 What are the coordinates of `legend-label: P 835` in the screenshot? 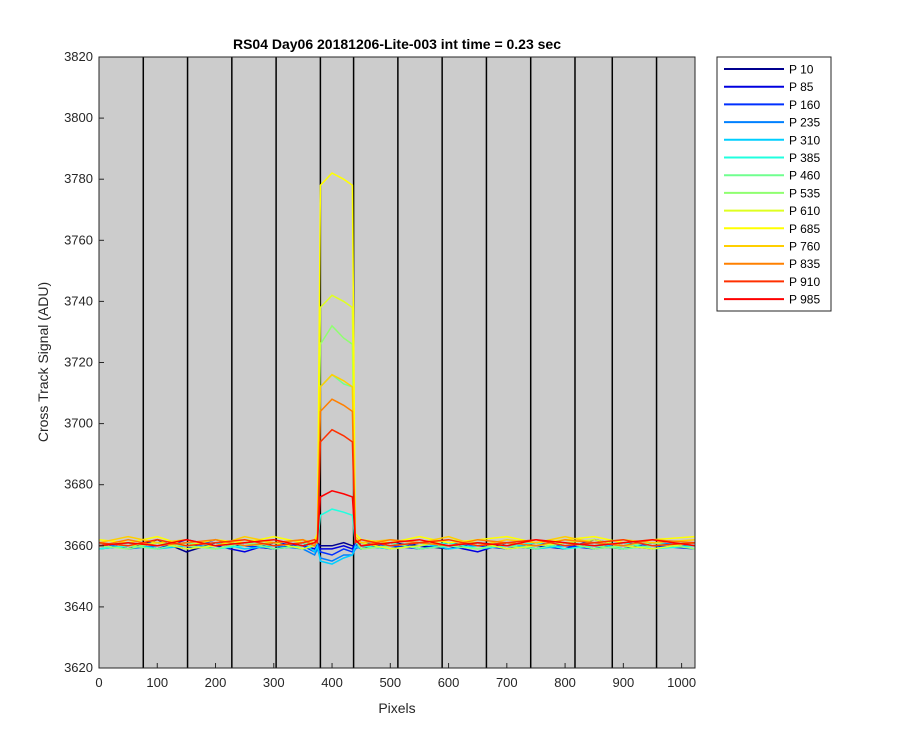 It's located at (804, 264).